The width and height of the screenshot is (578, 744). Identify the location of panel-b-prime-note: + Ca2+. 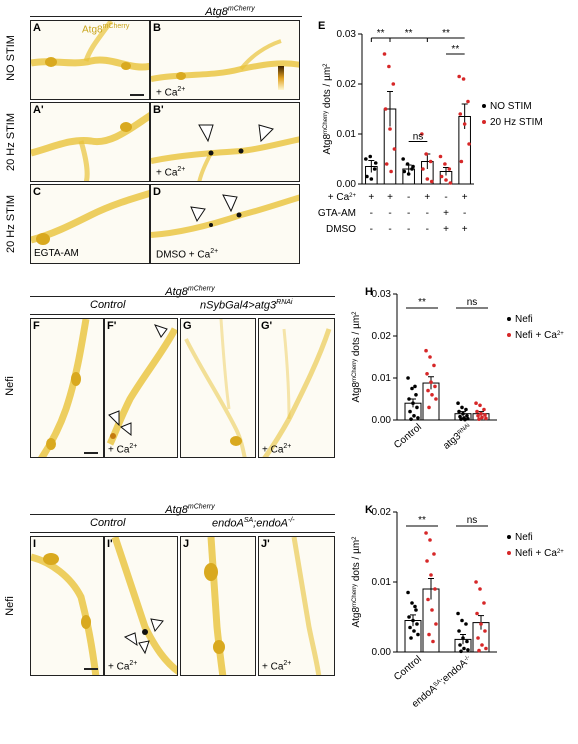
(171, 172).